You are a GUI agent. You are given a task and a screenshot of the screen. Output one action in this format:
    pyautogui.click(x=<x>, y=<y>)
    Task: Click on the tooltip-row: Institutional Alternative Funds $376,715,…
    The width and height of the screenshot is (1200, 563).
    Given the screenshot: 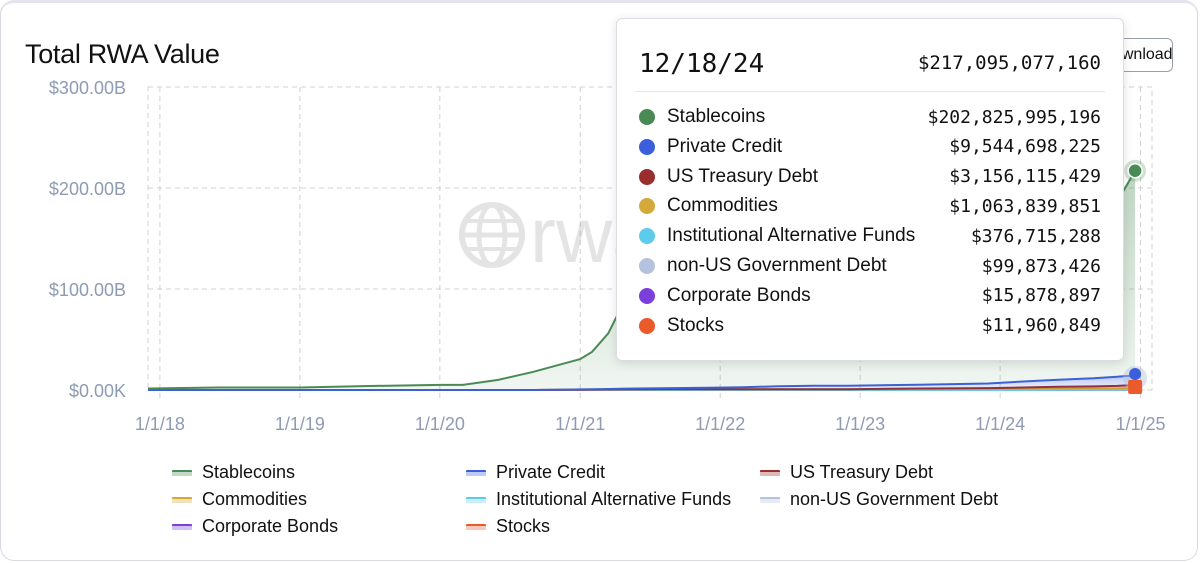 What is the action you would take?
    pyautogui.click(x=870, y=236)
    